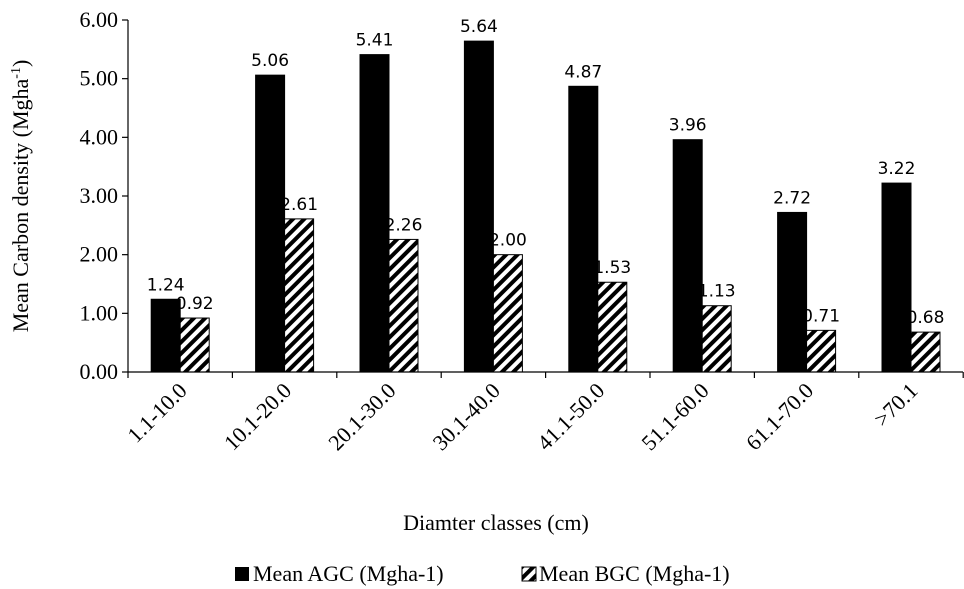  I want to click on data-label-agc: 1.24, so click(166, 285).